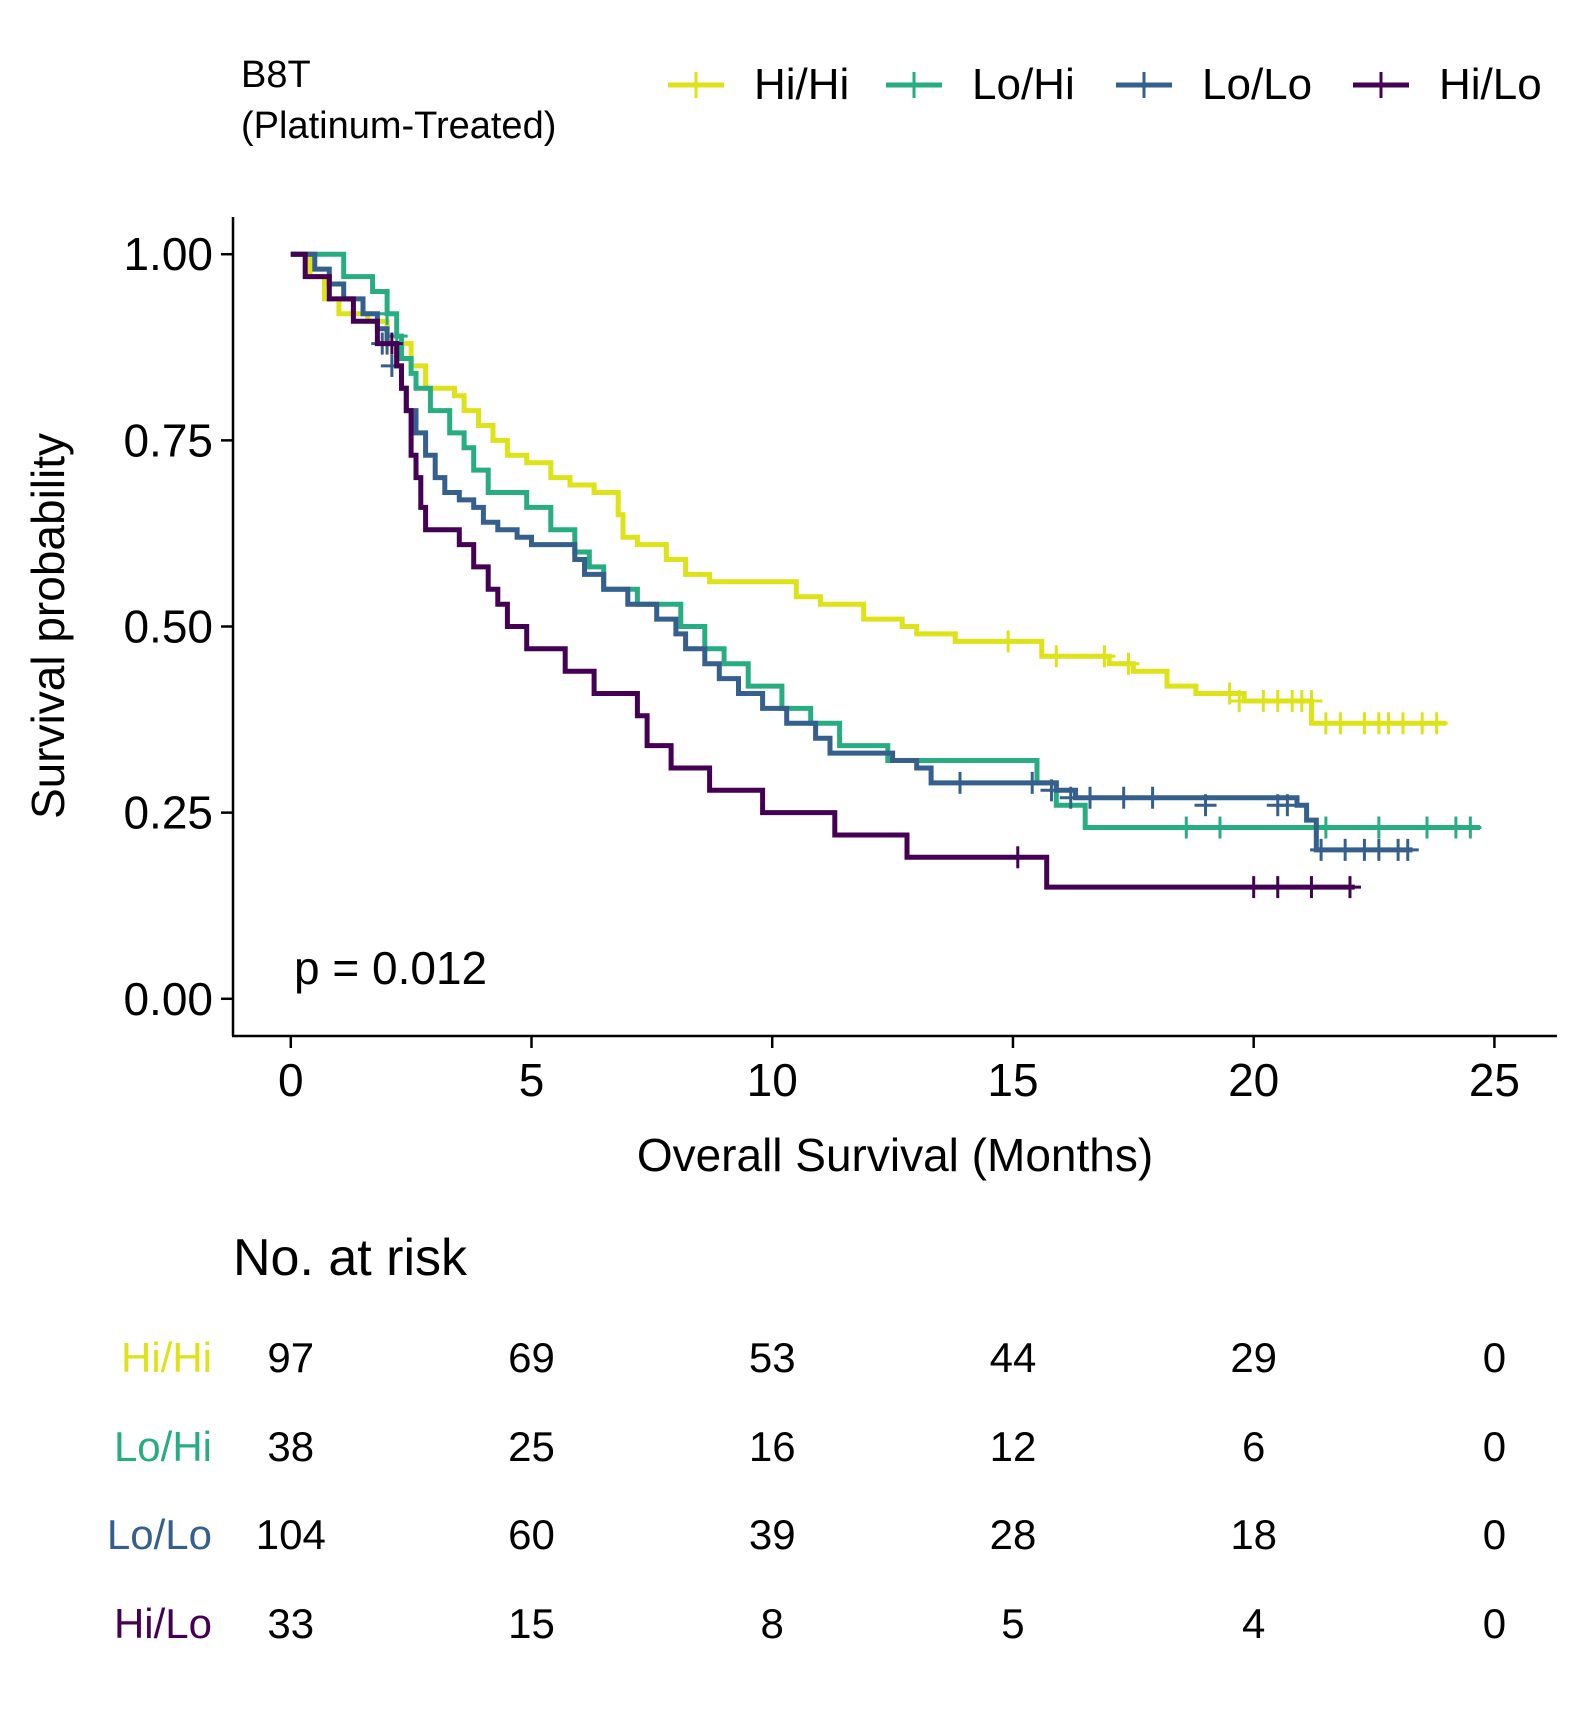  What do you see at coordinates (1012, 1623) in the screenshot?
I see `risk-count: 5` at bounding box center [1012, 1623].